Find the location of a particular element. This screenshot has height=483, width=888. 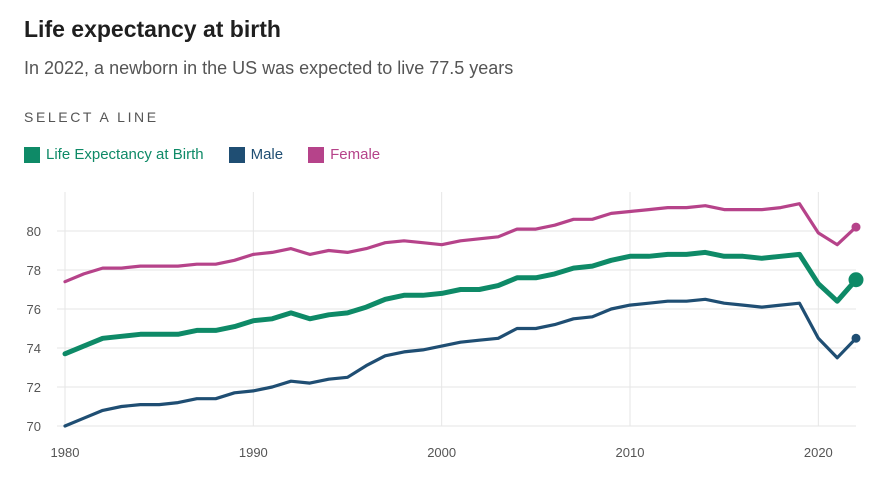

x-tick-label-2000: 2000 is located at coordinates (441, 452).